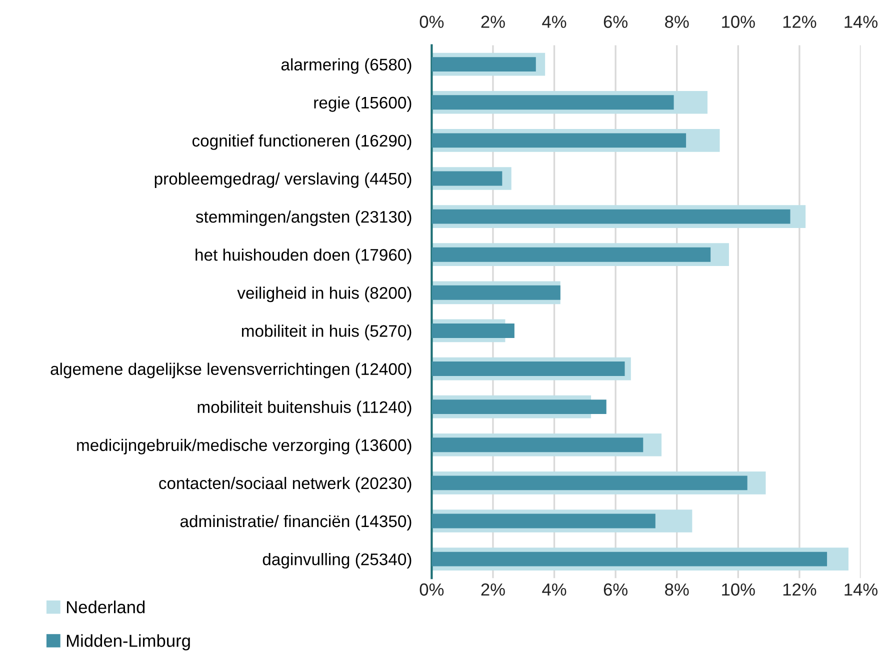 This screenshot has height=666, width=881. I want to click on y-tick-label: stemmingen/angsten (23130), so click(304, 218).